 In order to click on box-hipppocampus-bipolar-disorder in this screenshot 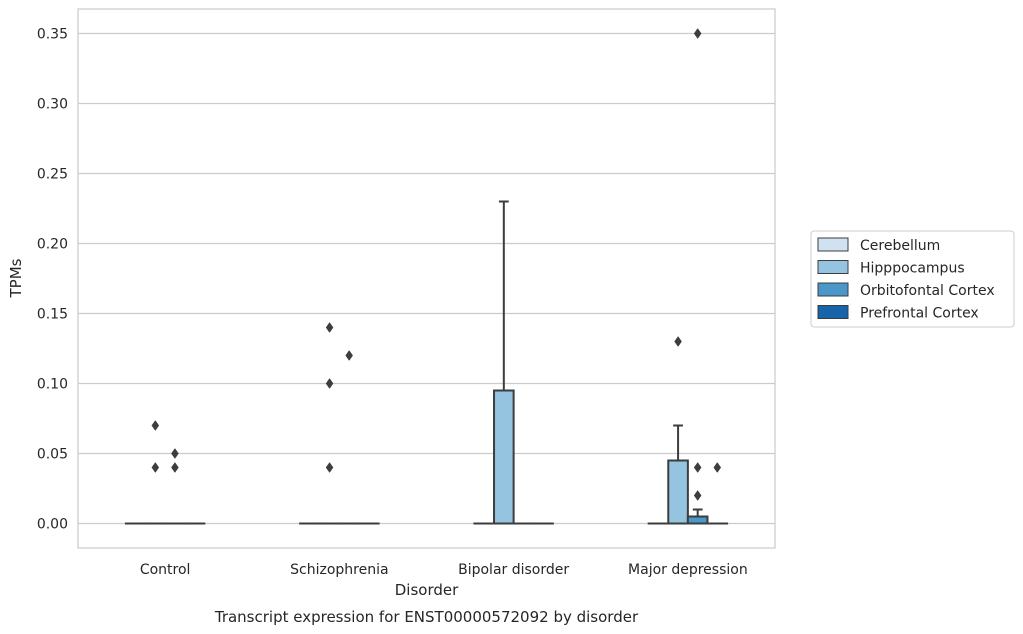, I will do `click(504, 362)`.